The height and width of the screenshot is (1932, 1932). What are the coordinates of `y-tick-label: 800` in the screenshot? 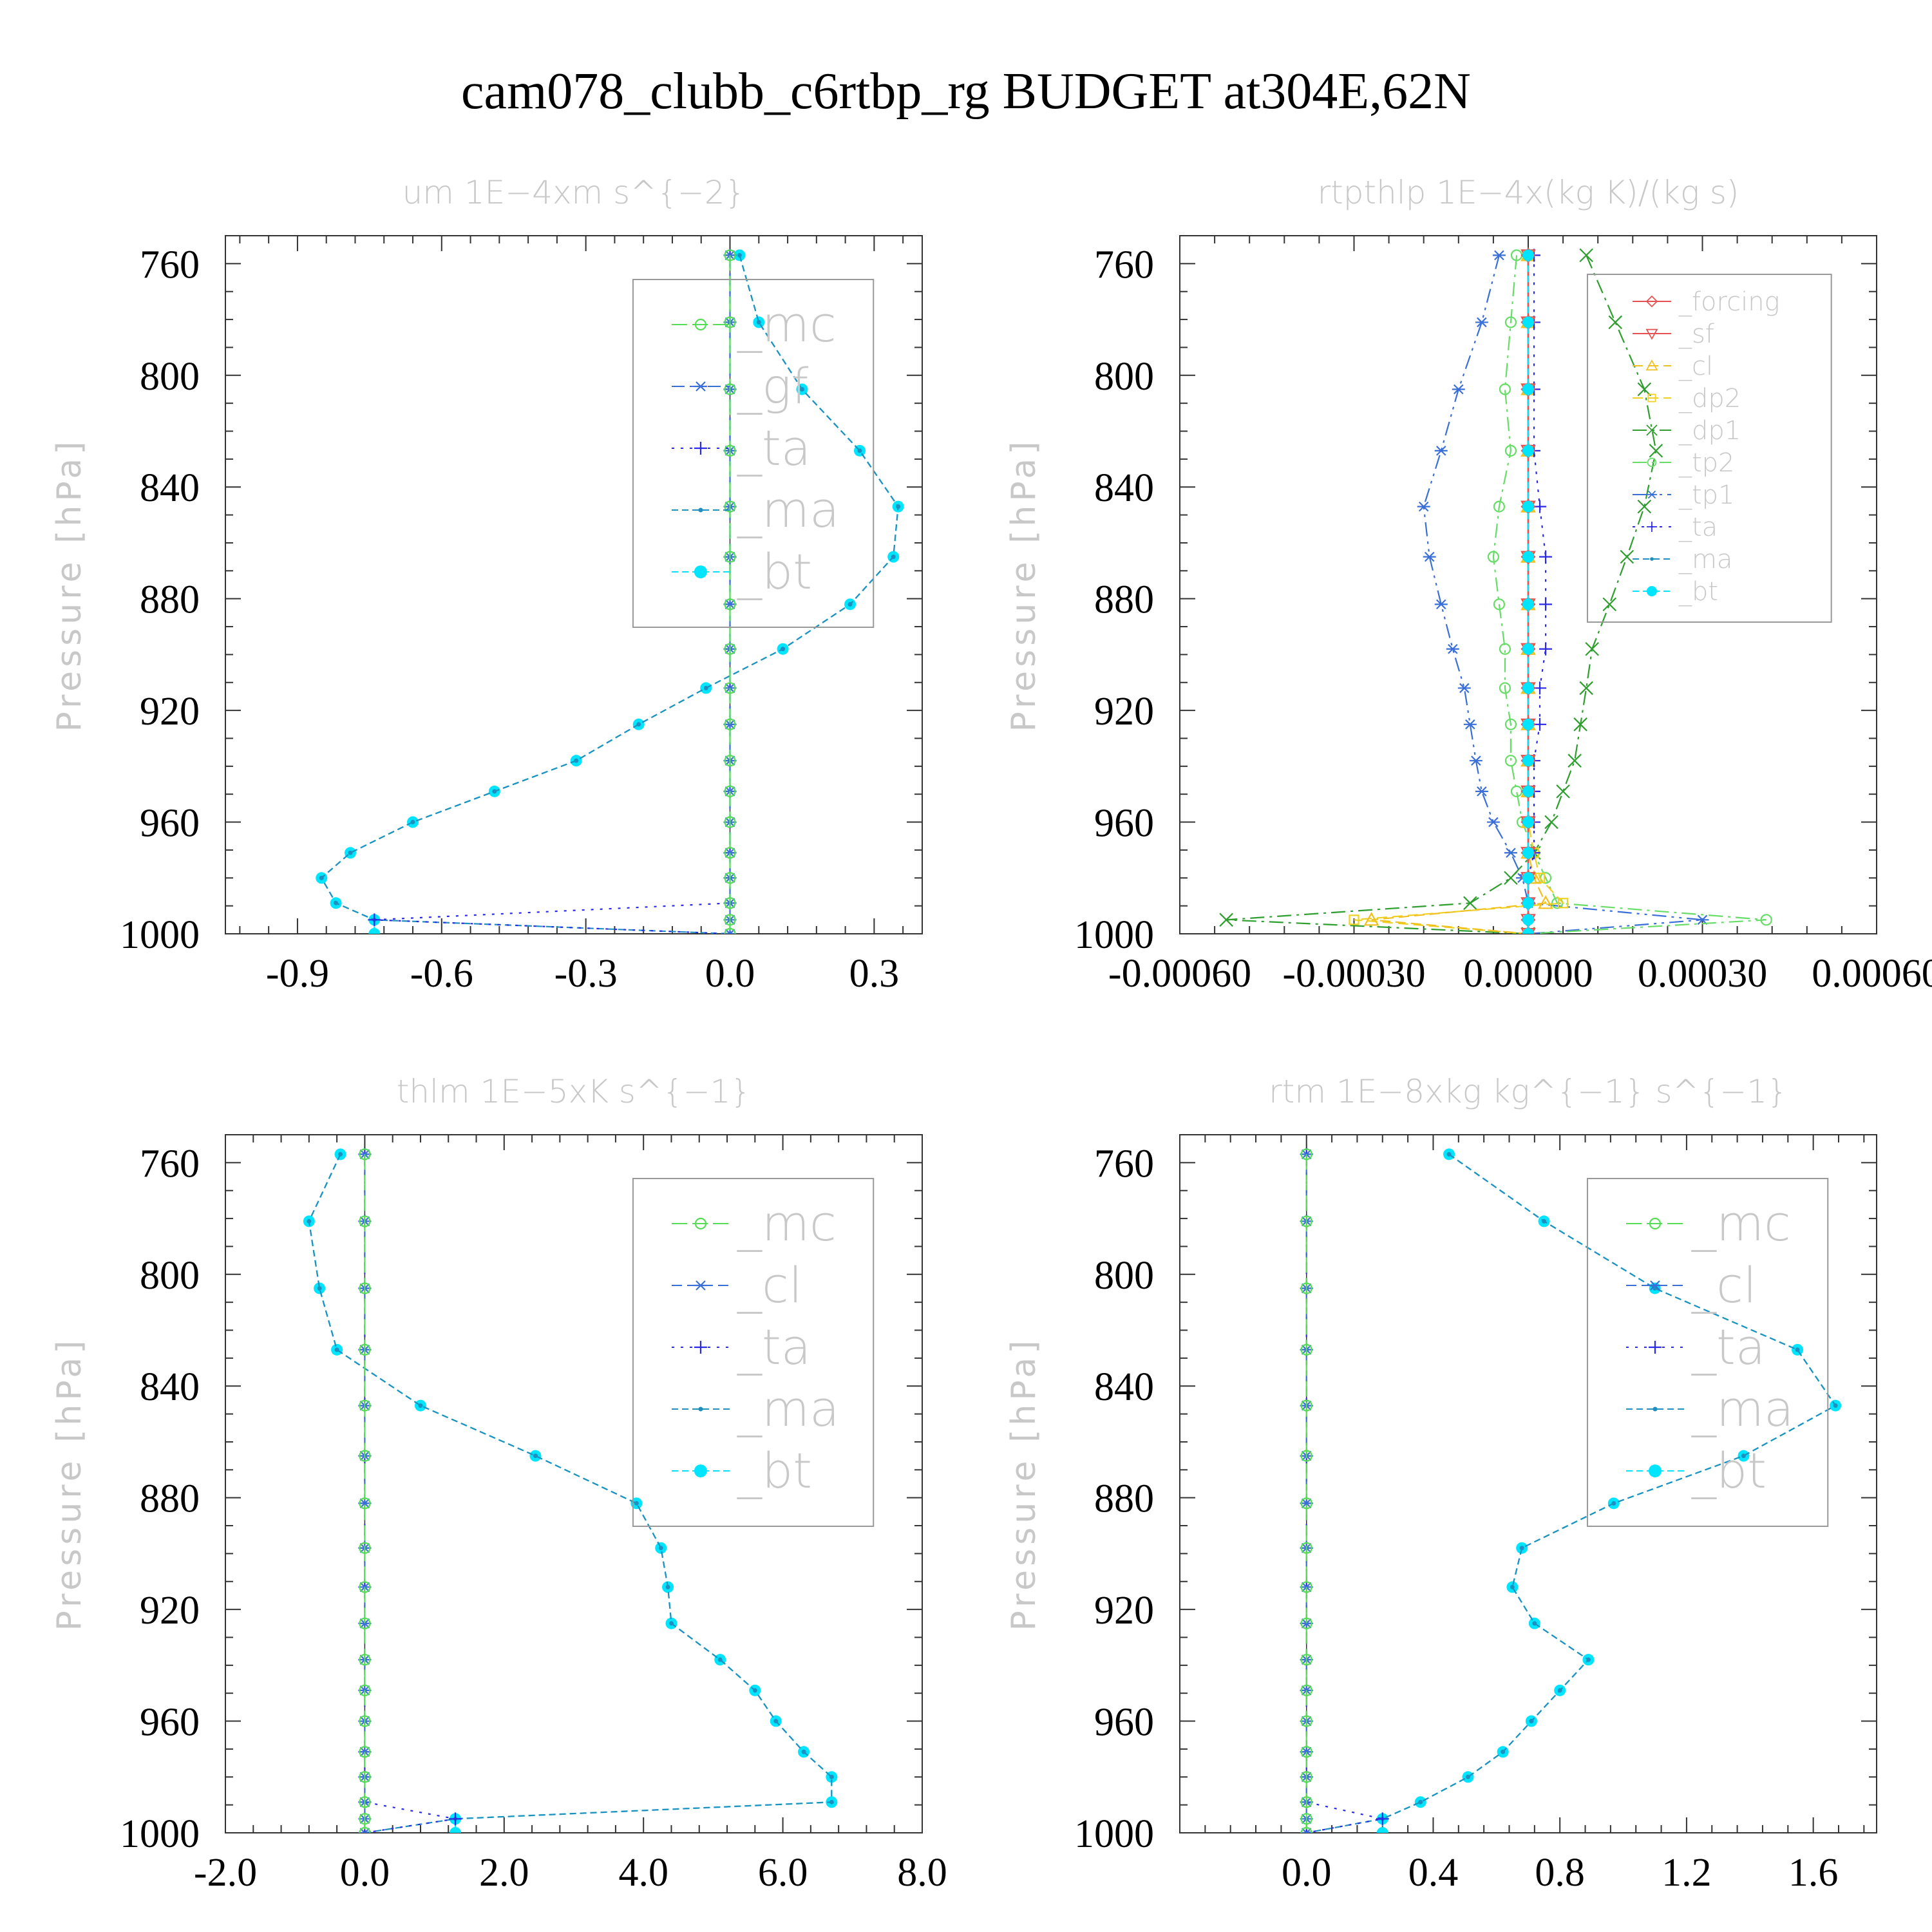 It's located at (1124, 1276).